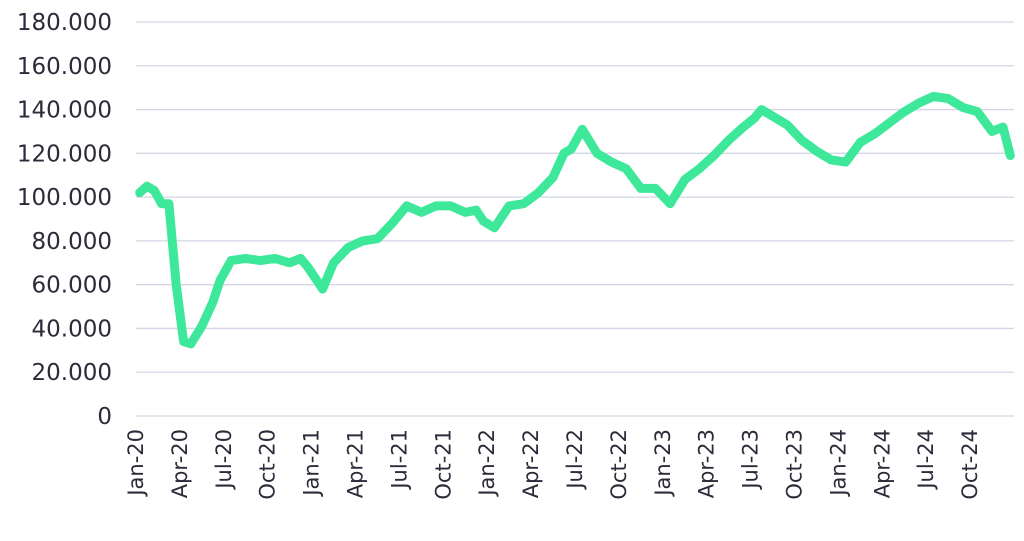 This screenshot has height=541, width=1024. Describe the element at coordinates (72, 286) in the screenshot. I see `y-tick-label: 60.000` at that location.